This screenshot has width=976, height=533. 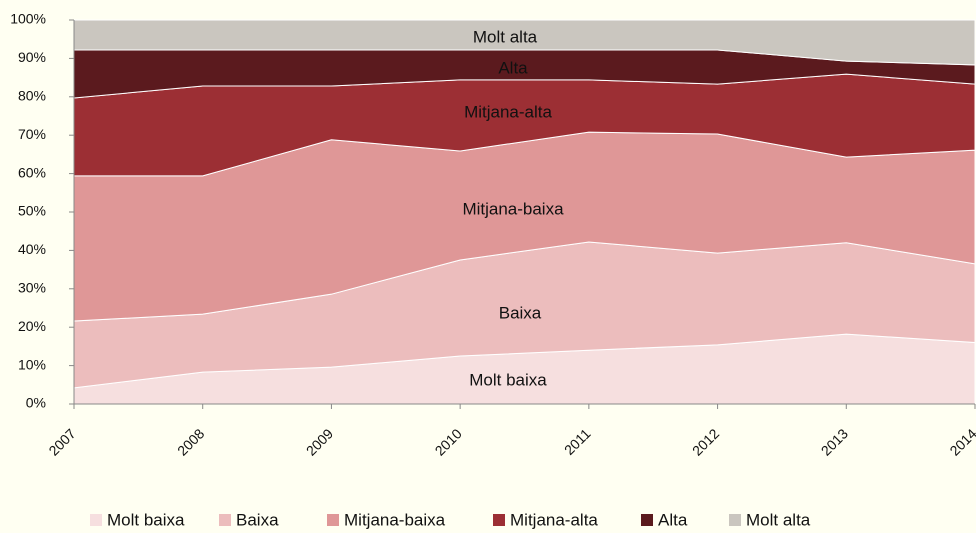 I want to click on legend-label: Baixa, so click(x=257, y=519).